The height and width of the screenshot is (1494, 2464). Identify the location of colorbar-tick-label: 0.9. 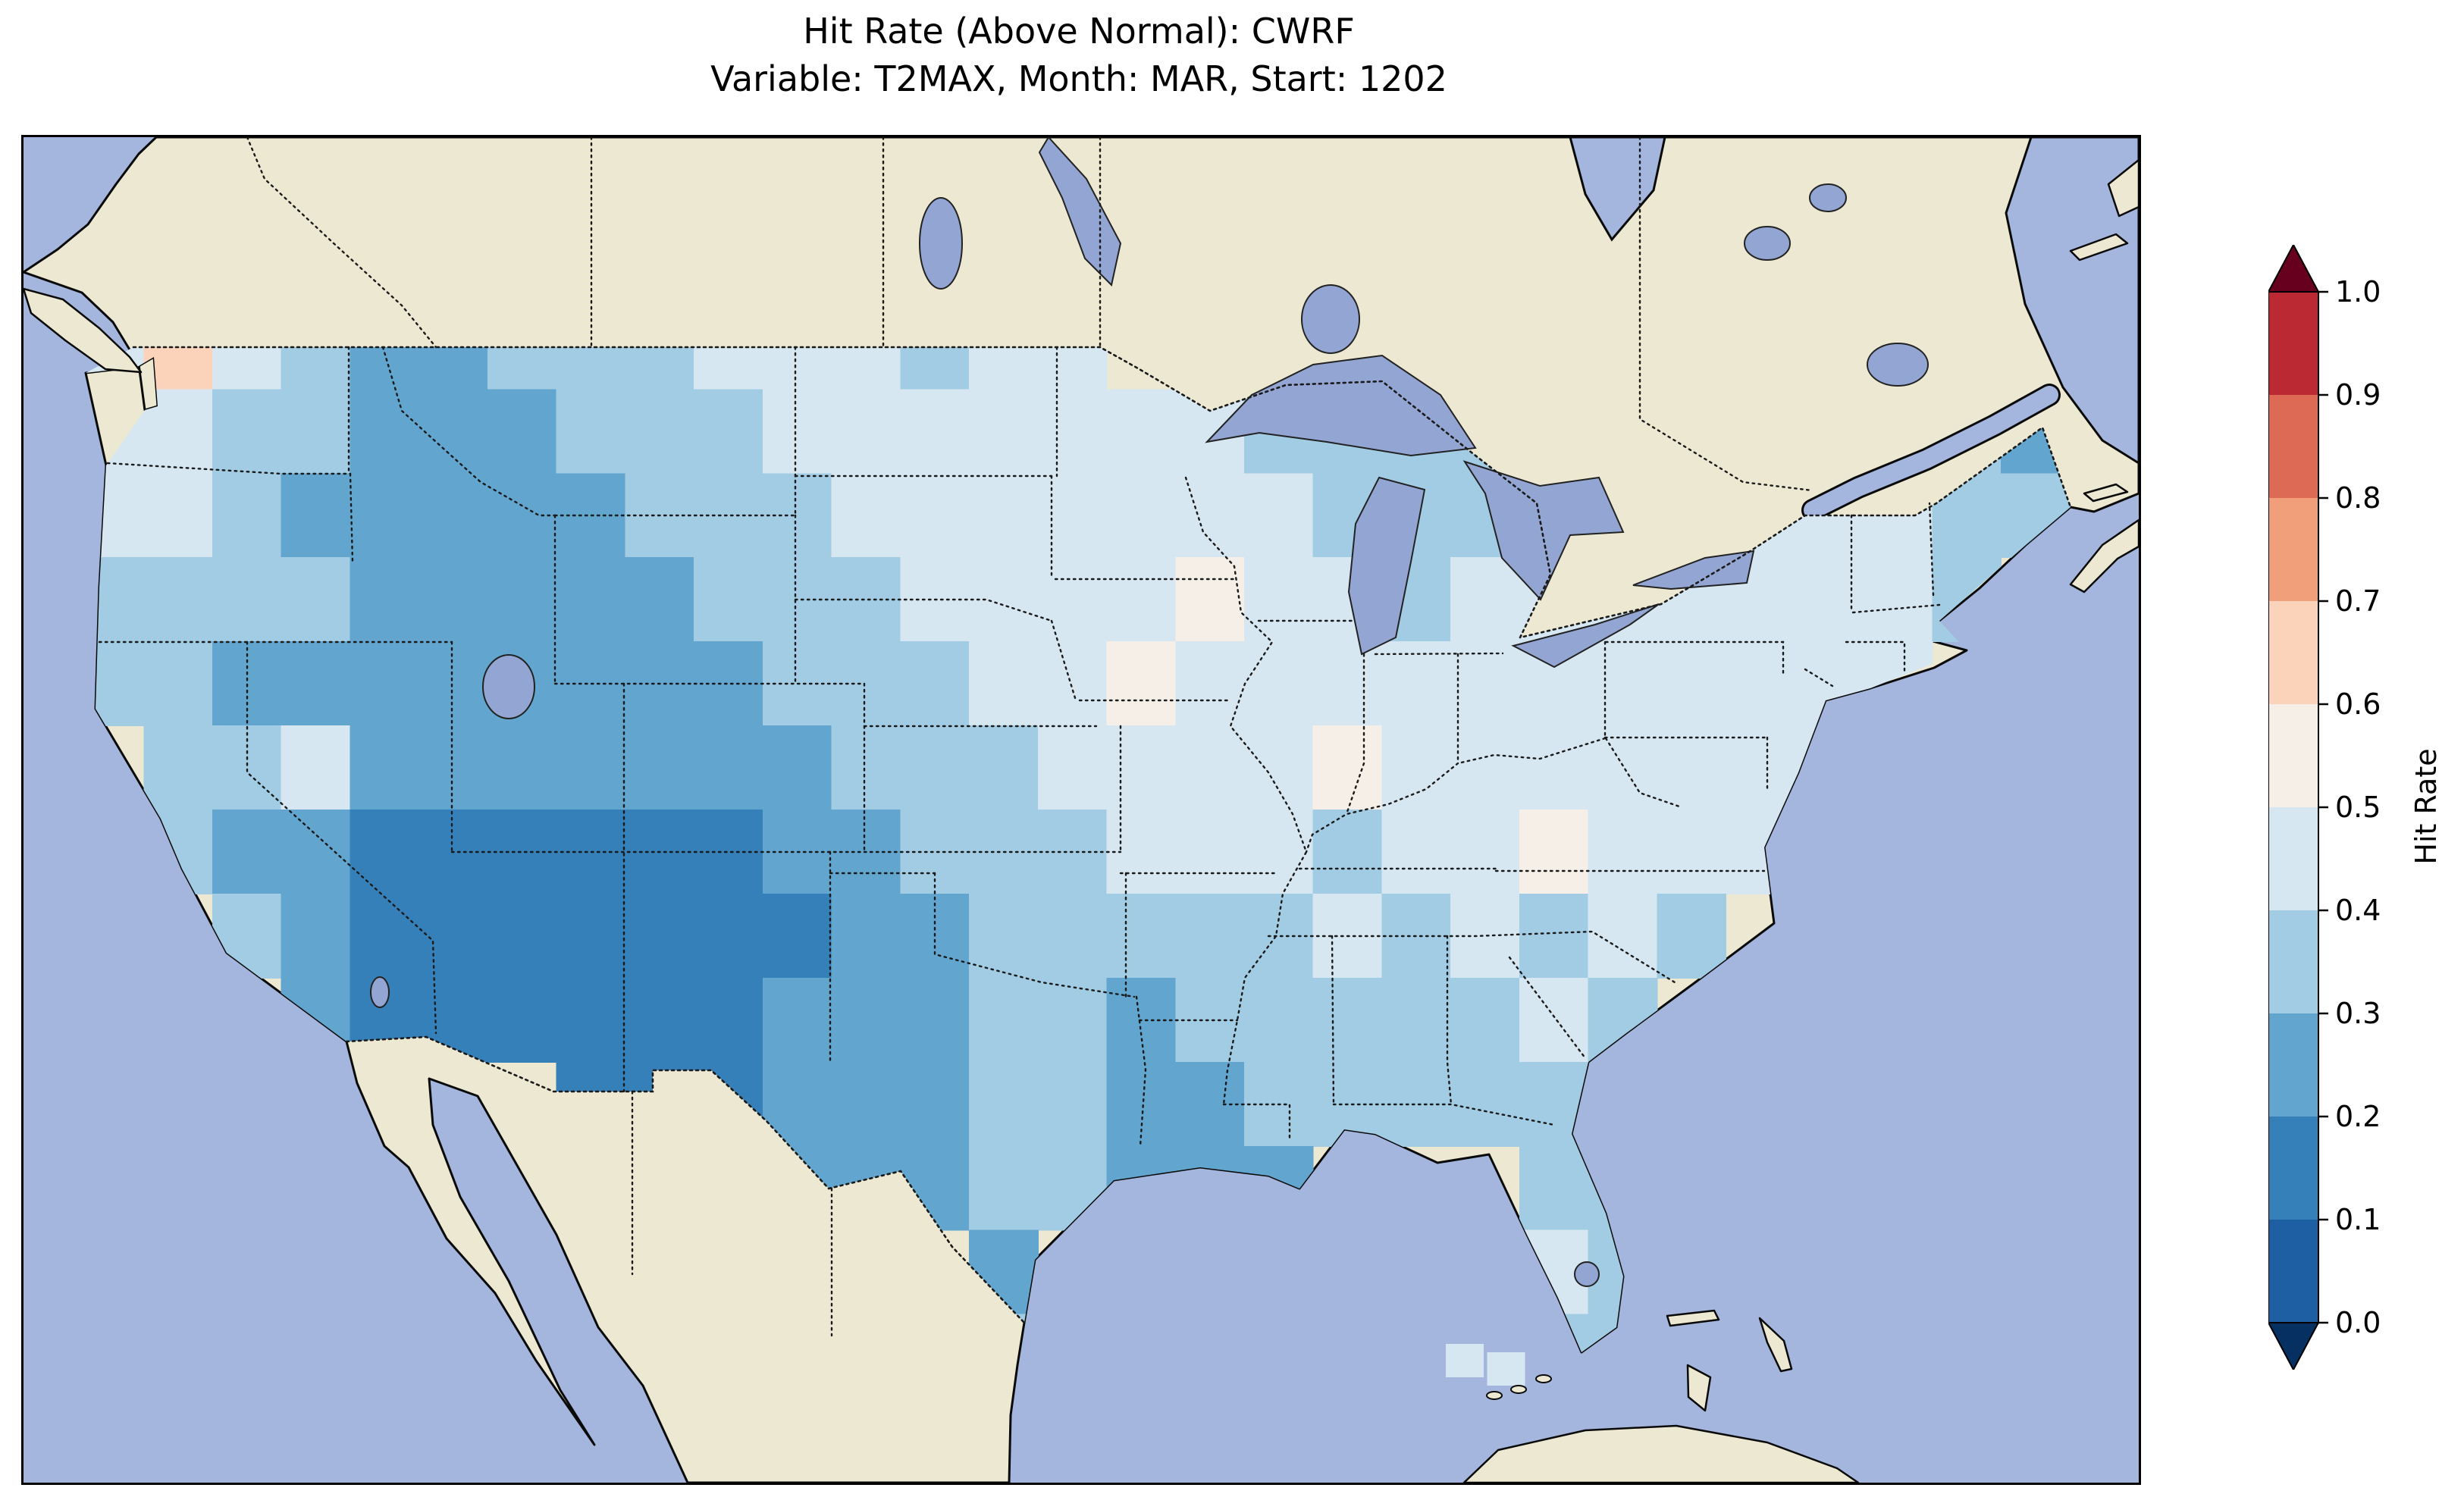
(2358, 395).